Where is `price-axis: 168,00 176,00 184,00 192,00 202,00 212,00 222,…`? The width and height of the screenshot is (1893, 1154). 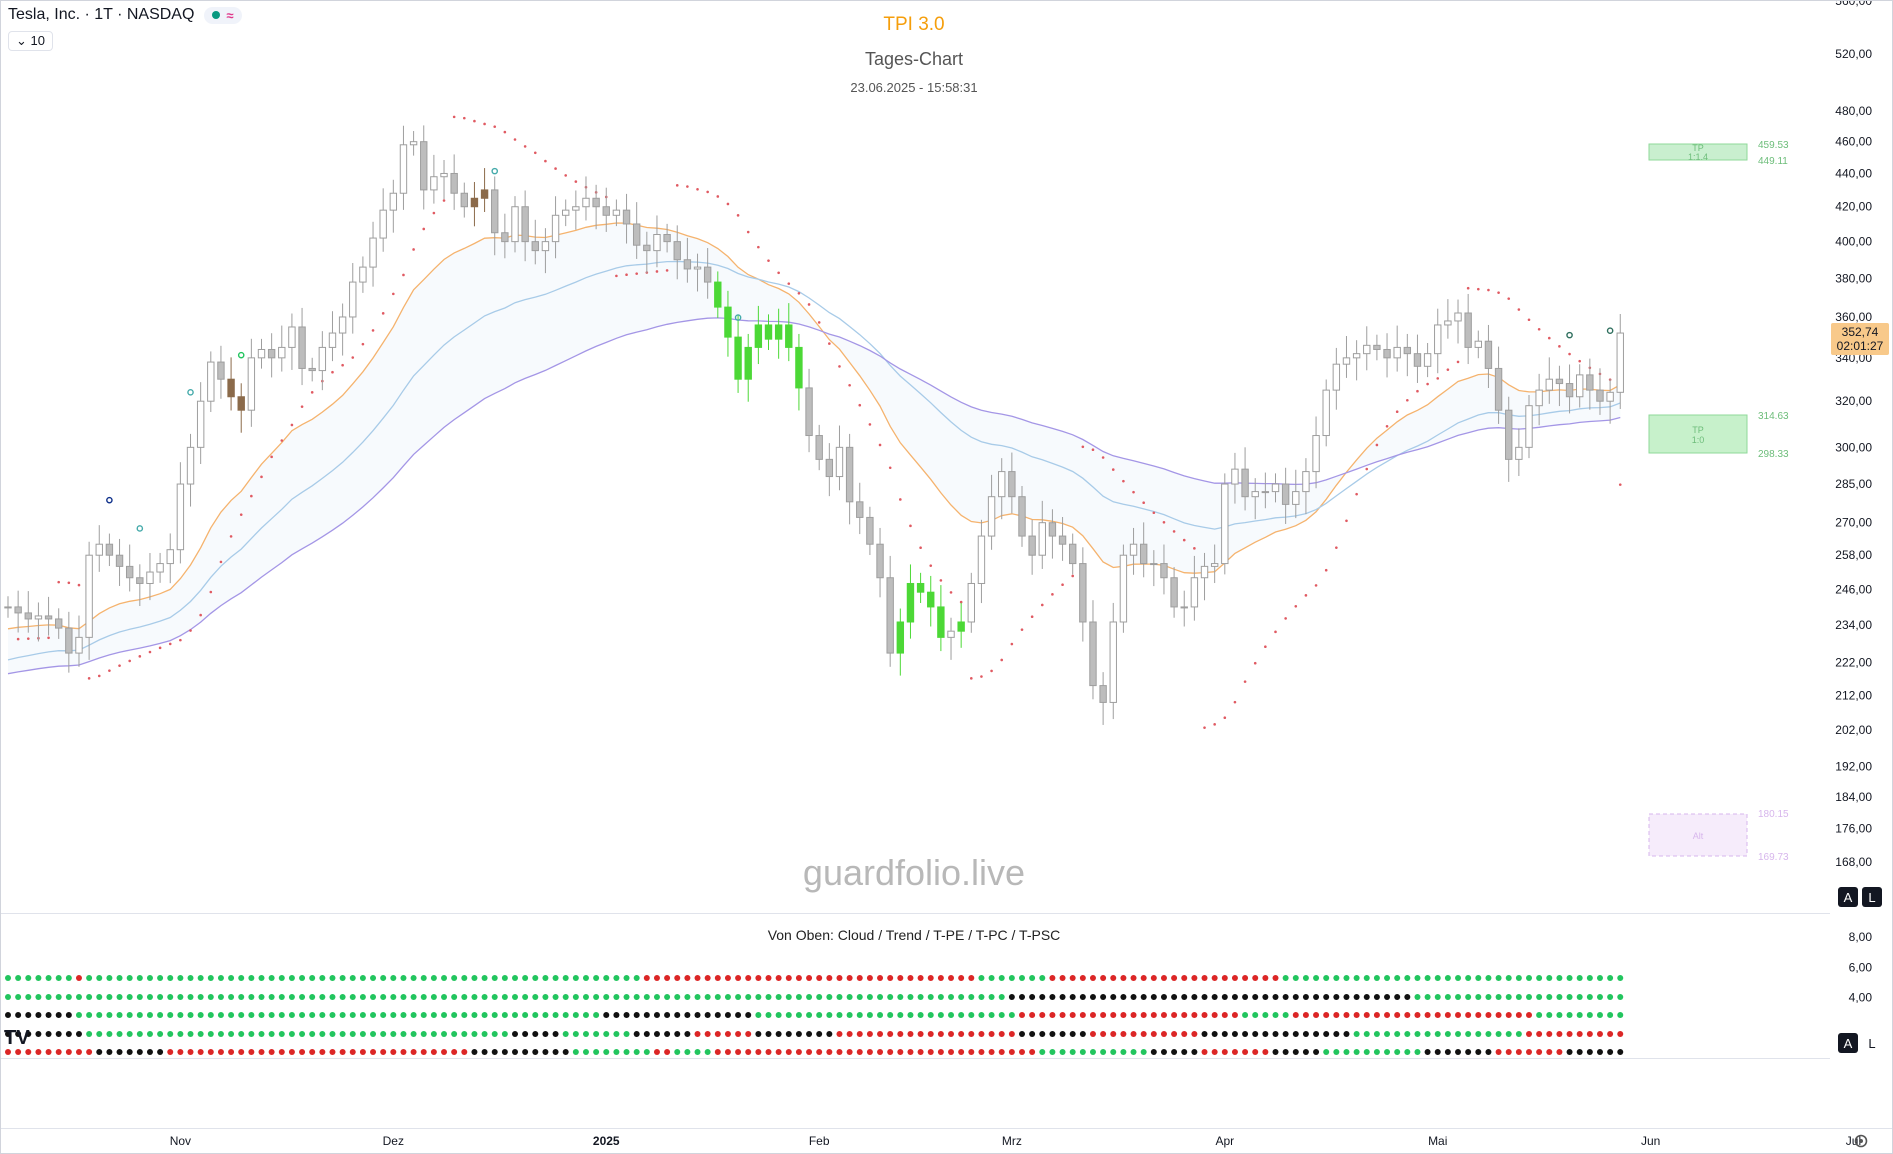
price-axis: 168,00 176,00 184,00 192,00 202,00 212,00 222,… is located at coordinates (1853, 434).